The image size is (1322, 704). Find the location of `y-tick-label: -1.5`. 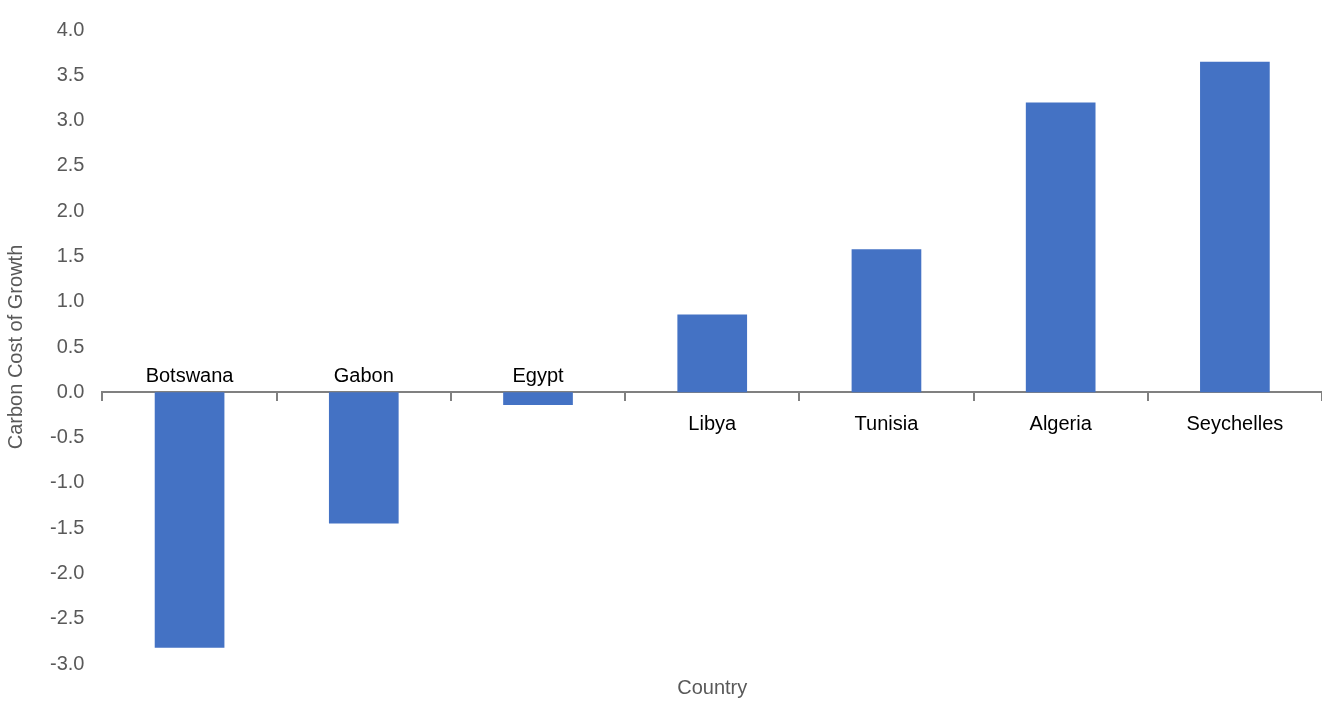

y-tick-label: -1.5 is located at coordinates (67, 526).